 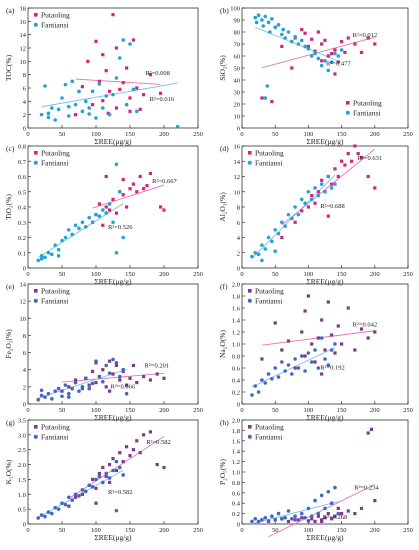 What do you see at coordinates (157, 365) in the screenshot?
I see `r2-label: R²=0.201` at bounding box center [157, 365].